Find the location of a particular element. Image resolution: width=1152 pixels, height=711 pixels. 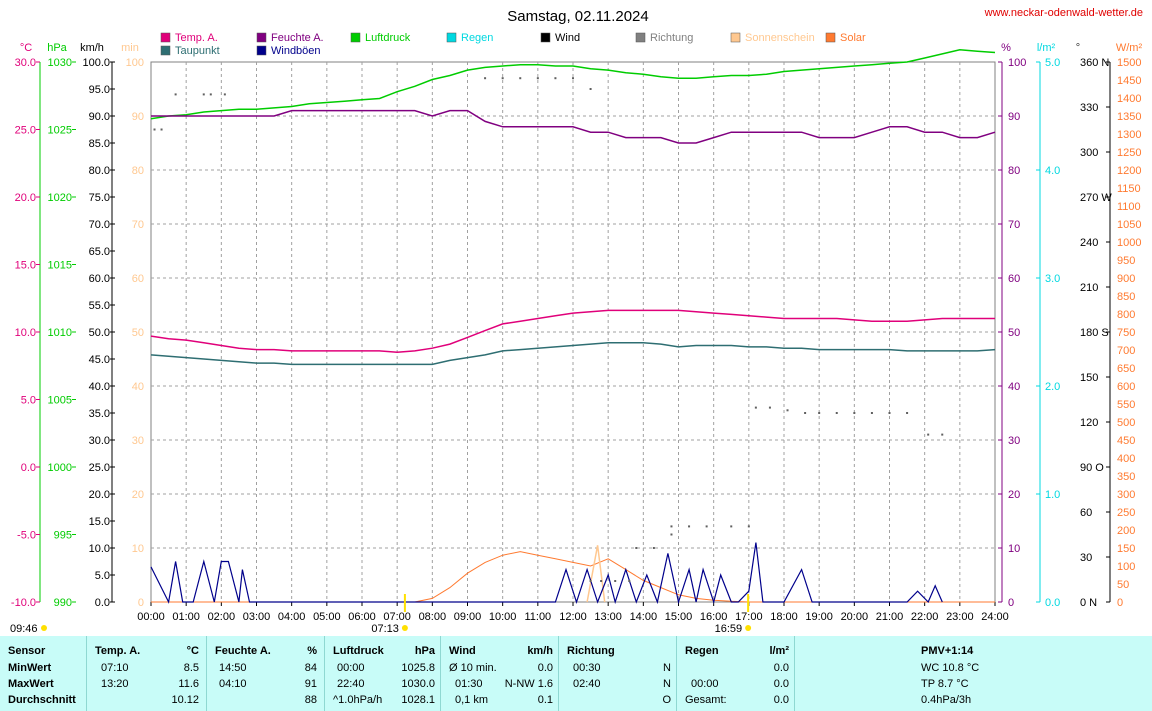

temp-tick-label: 5.0 is located at coordinates (28, 401).